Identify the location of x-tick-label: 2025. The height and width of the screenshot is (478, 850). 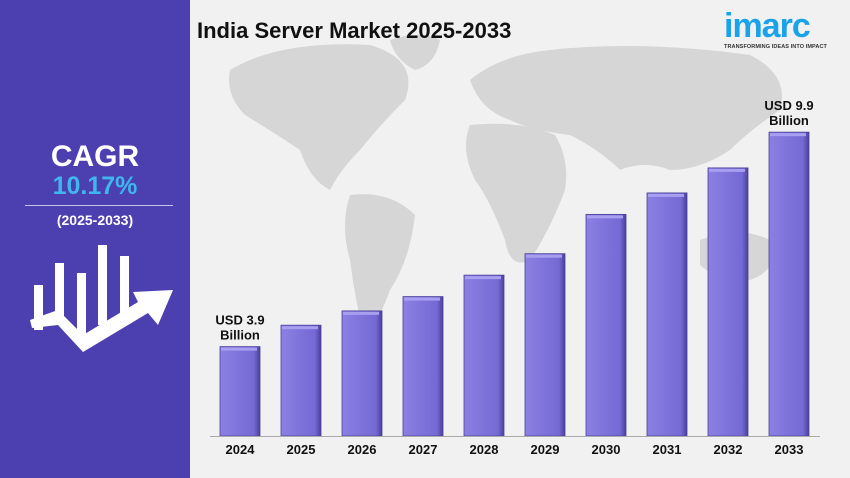
(301, 449).